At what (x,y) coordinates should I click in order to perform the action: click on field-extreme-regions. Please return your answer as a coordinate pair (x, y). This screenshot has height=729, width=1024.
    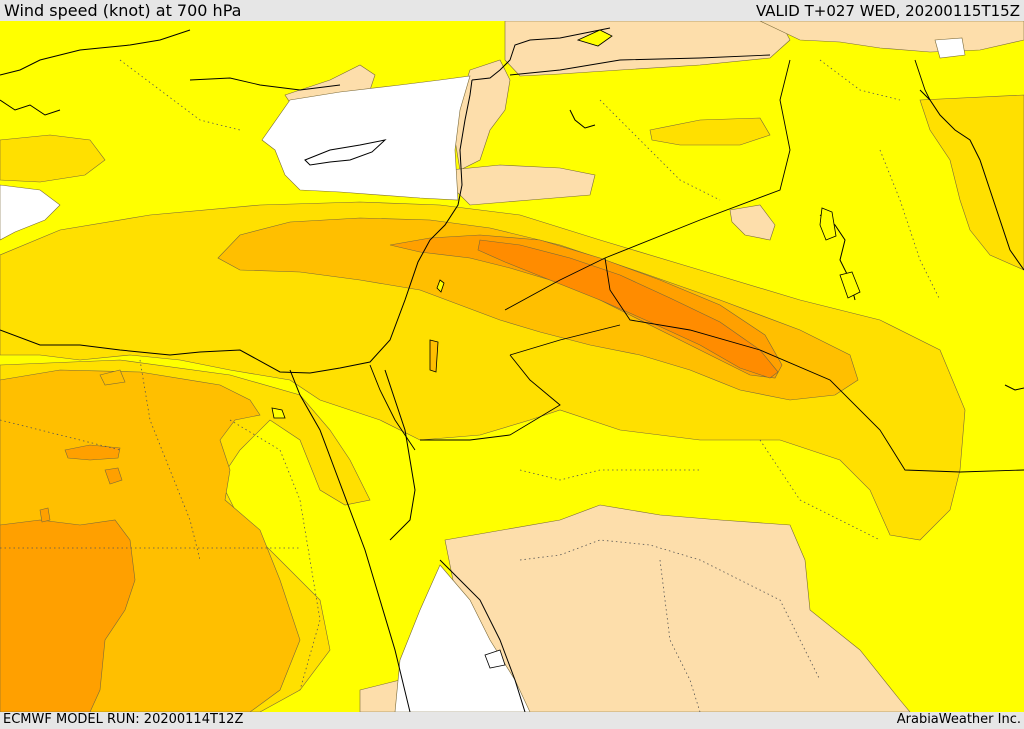
    Looking at the image, I should click on (628, 309).